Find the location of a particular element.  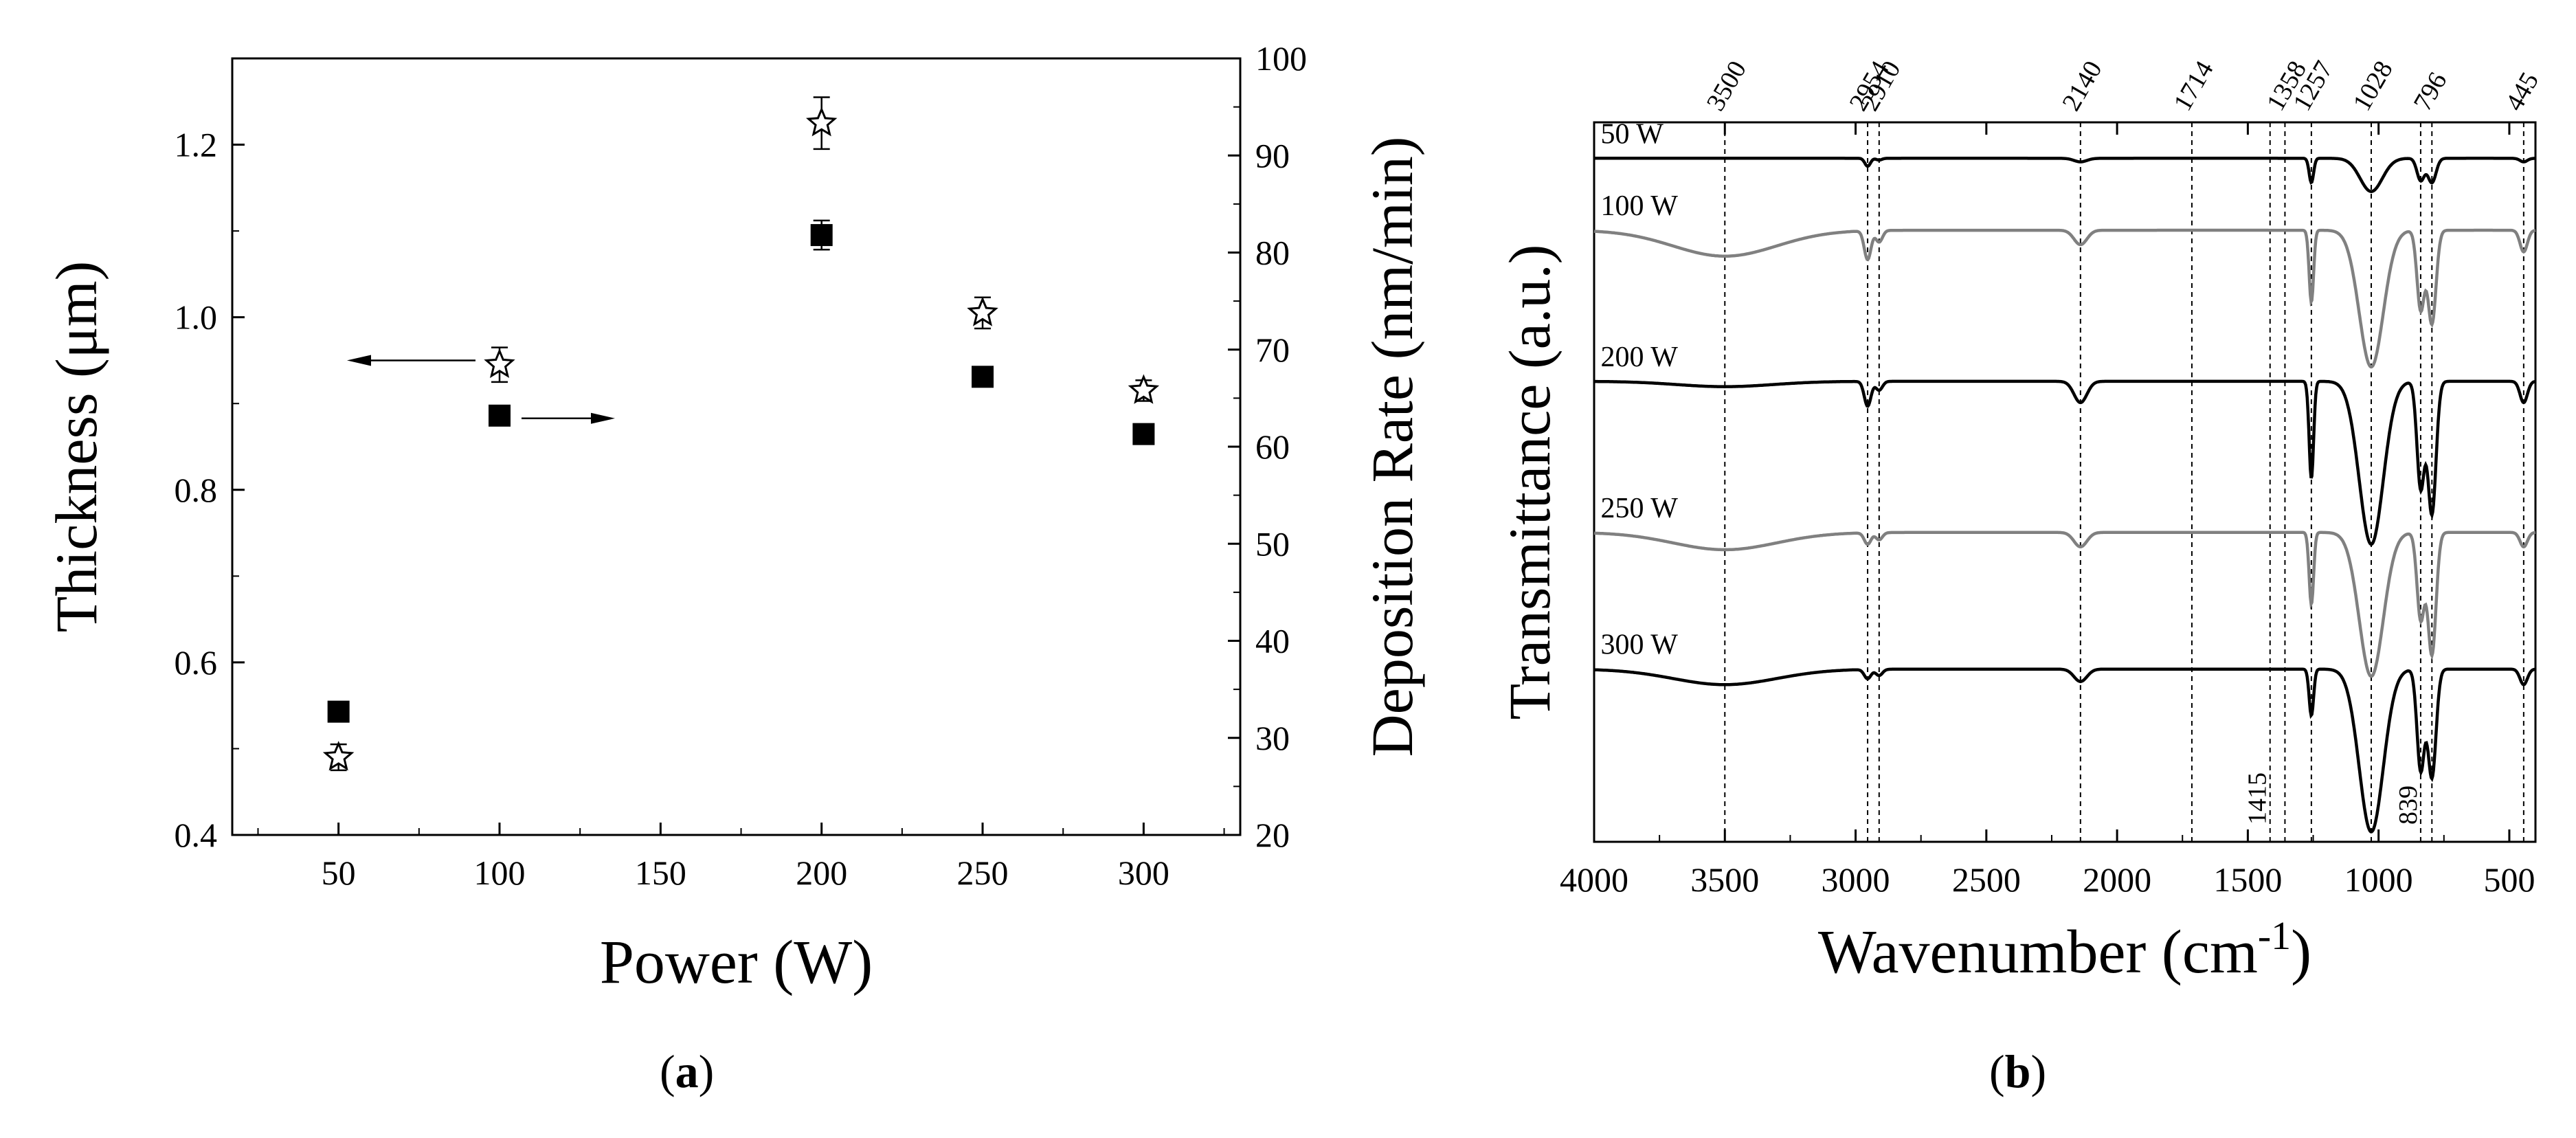

peak-bottom-label: 839 is located at coordinates (2408, 805).